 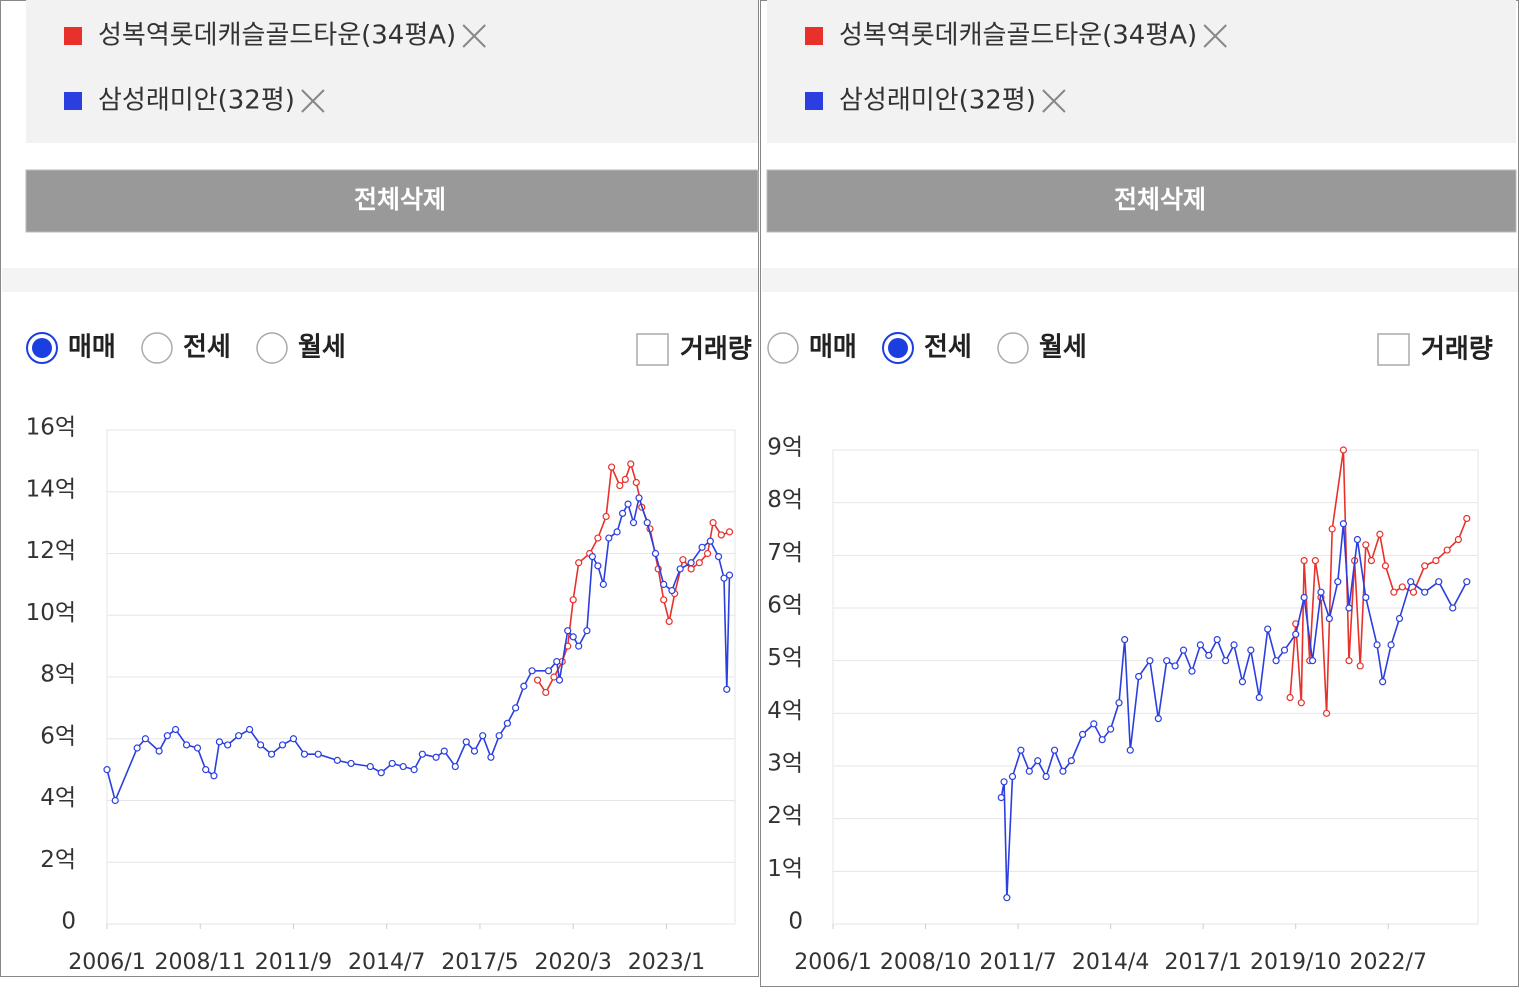 I want to click on legend-label: 성복역롯데캐슬골드타운(34평A), so click(x=277, y=36).